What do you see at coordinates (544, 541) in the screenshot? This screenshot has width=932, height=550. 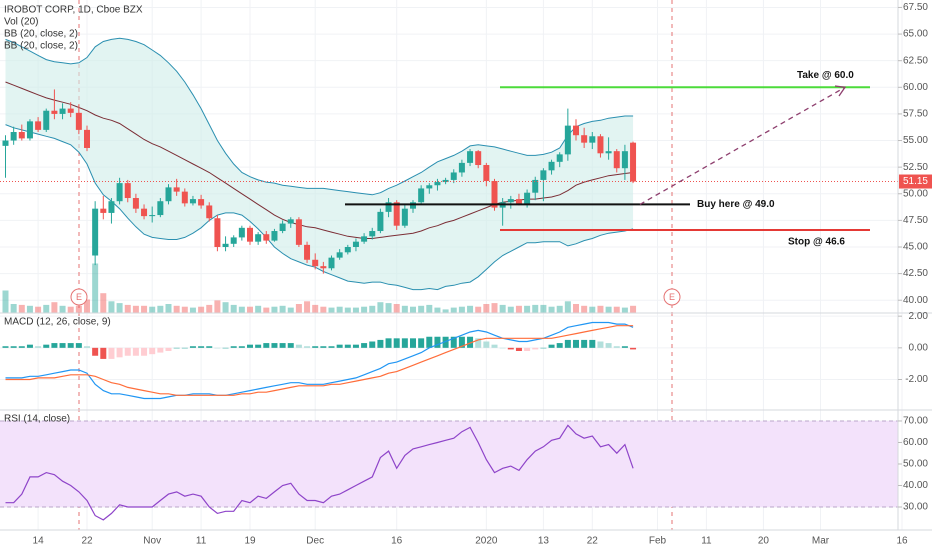 I see `x-tick-label: 13` at bounding box center [544, 541].